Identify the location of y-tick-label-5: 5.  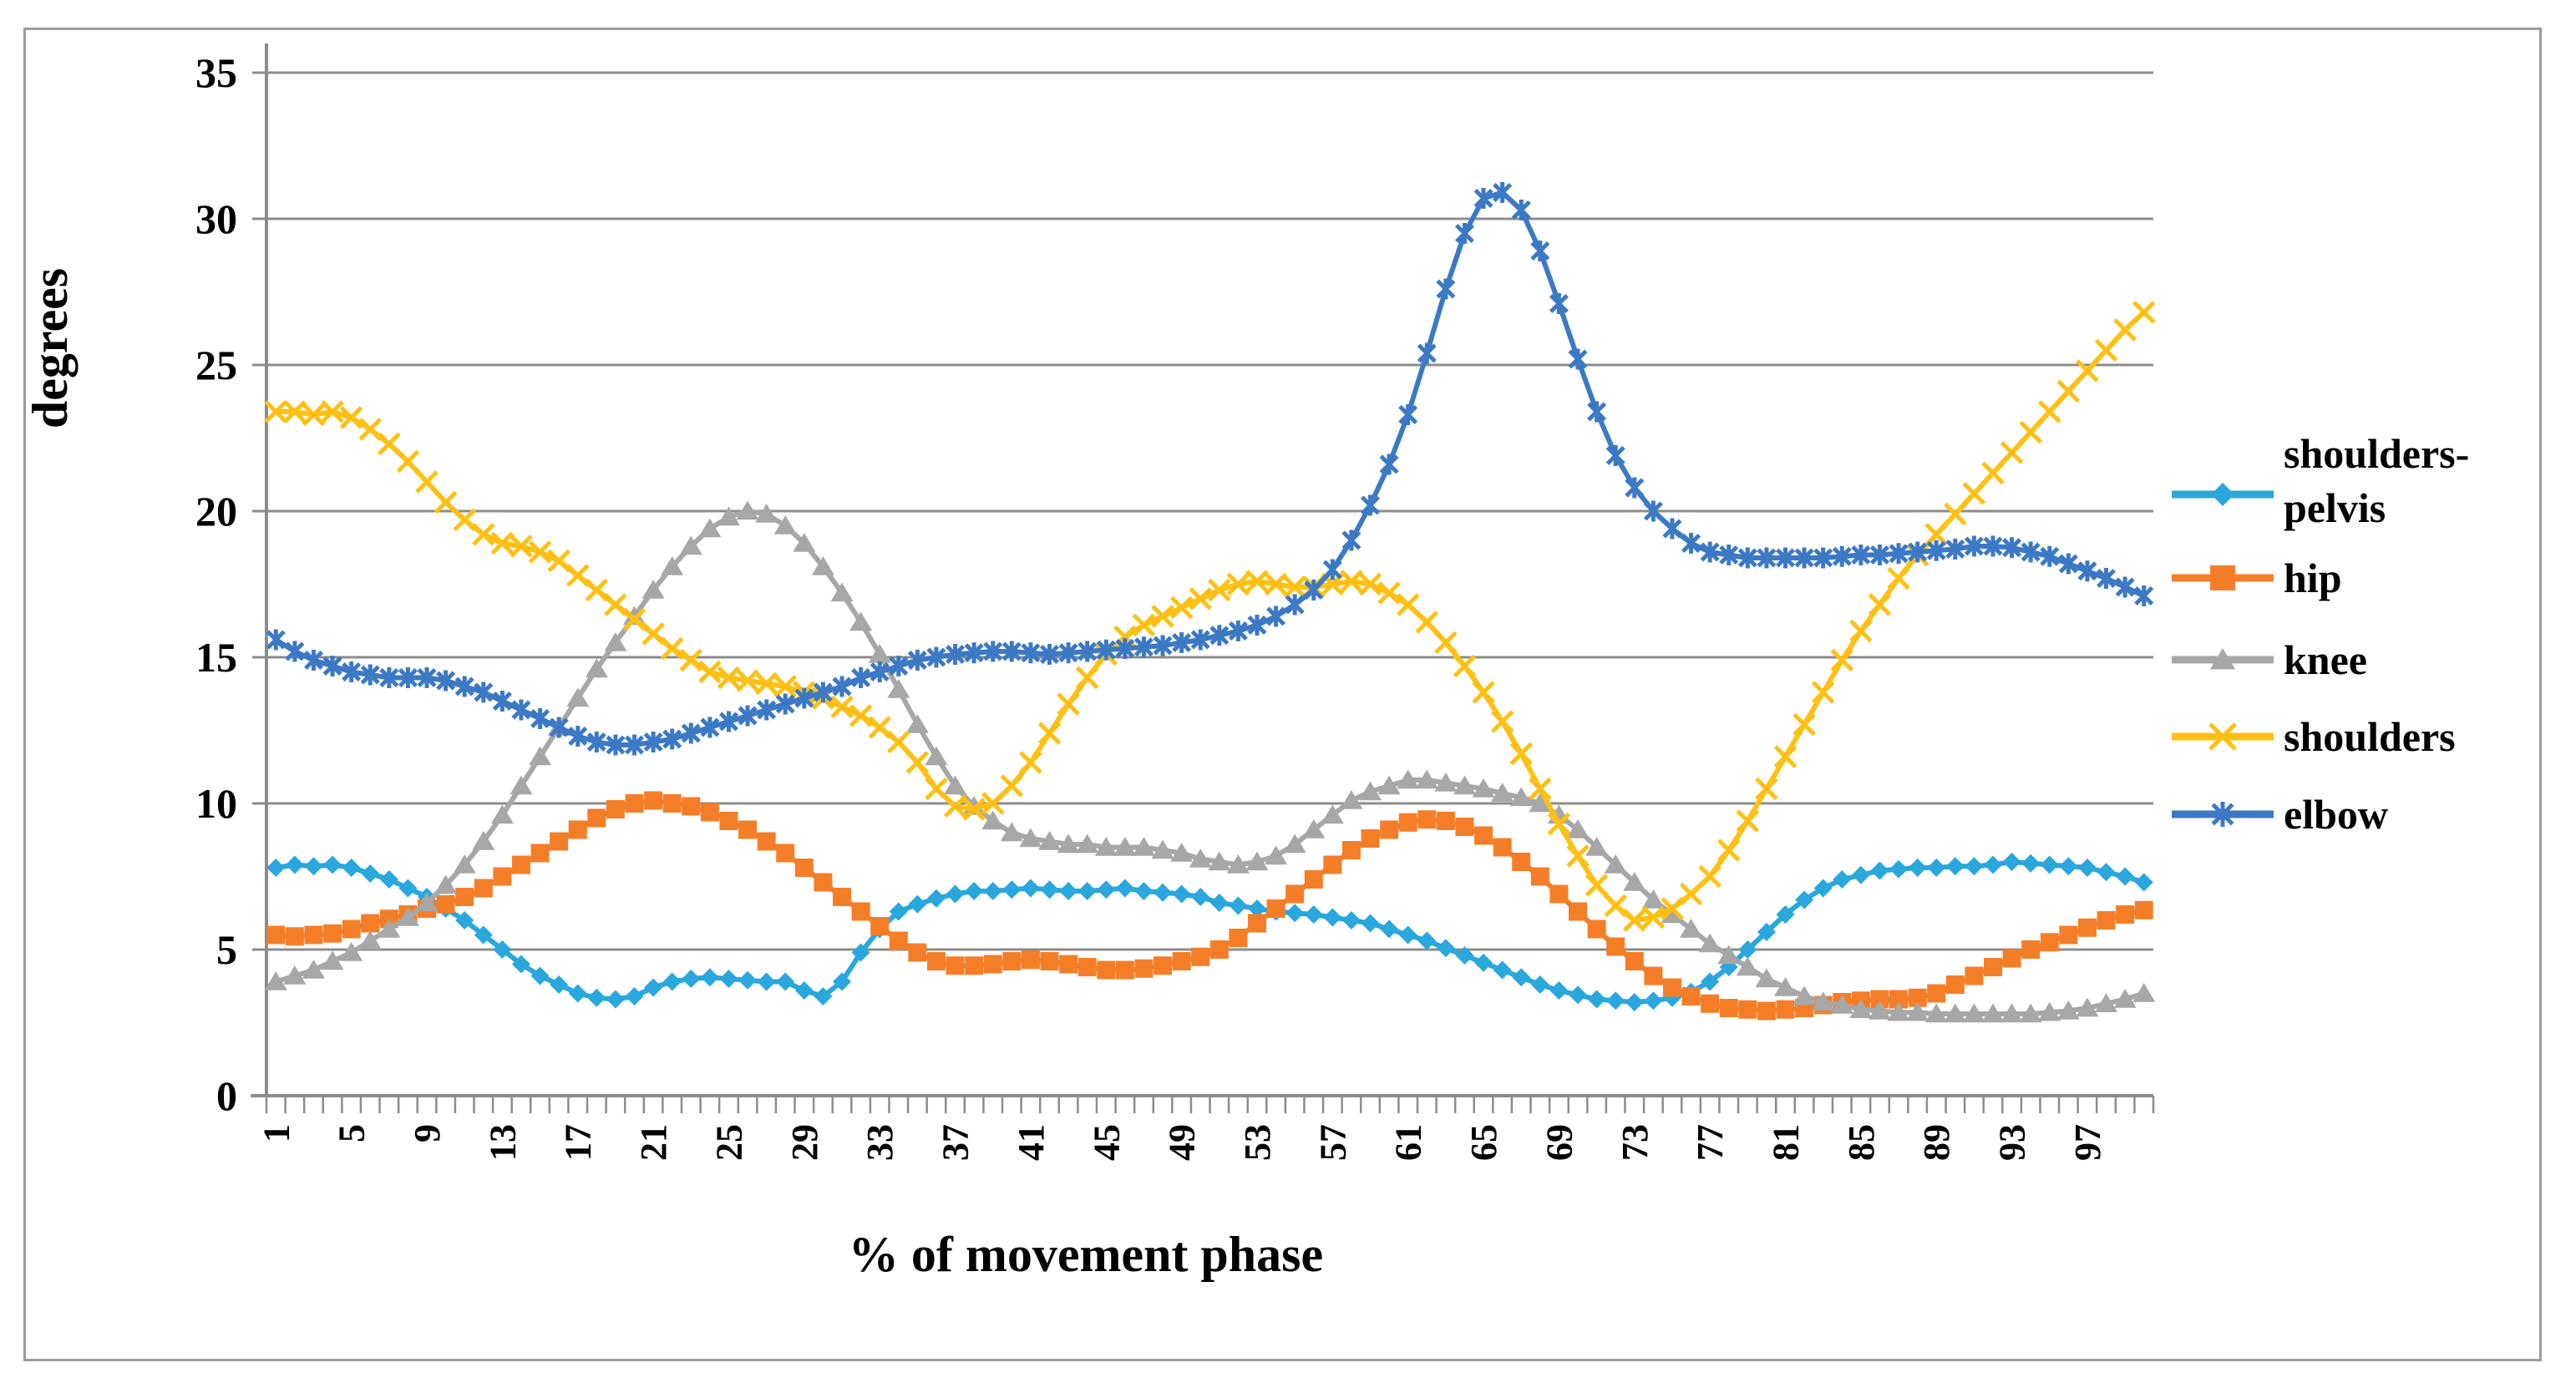
(227, 950).